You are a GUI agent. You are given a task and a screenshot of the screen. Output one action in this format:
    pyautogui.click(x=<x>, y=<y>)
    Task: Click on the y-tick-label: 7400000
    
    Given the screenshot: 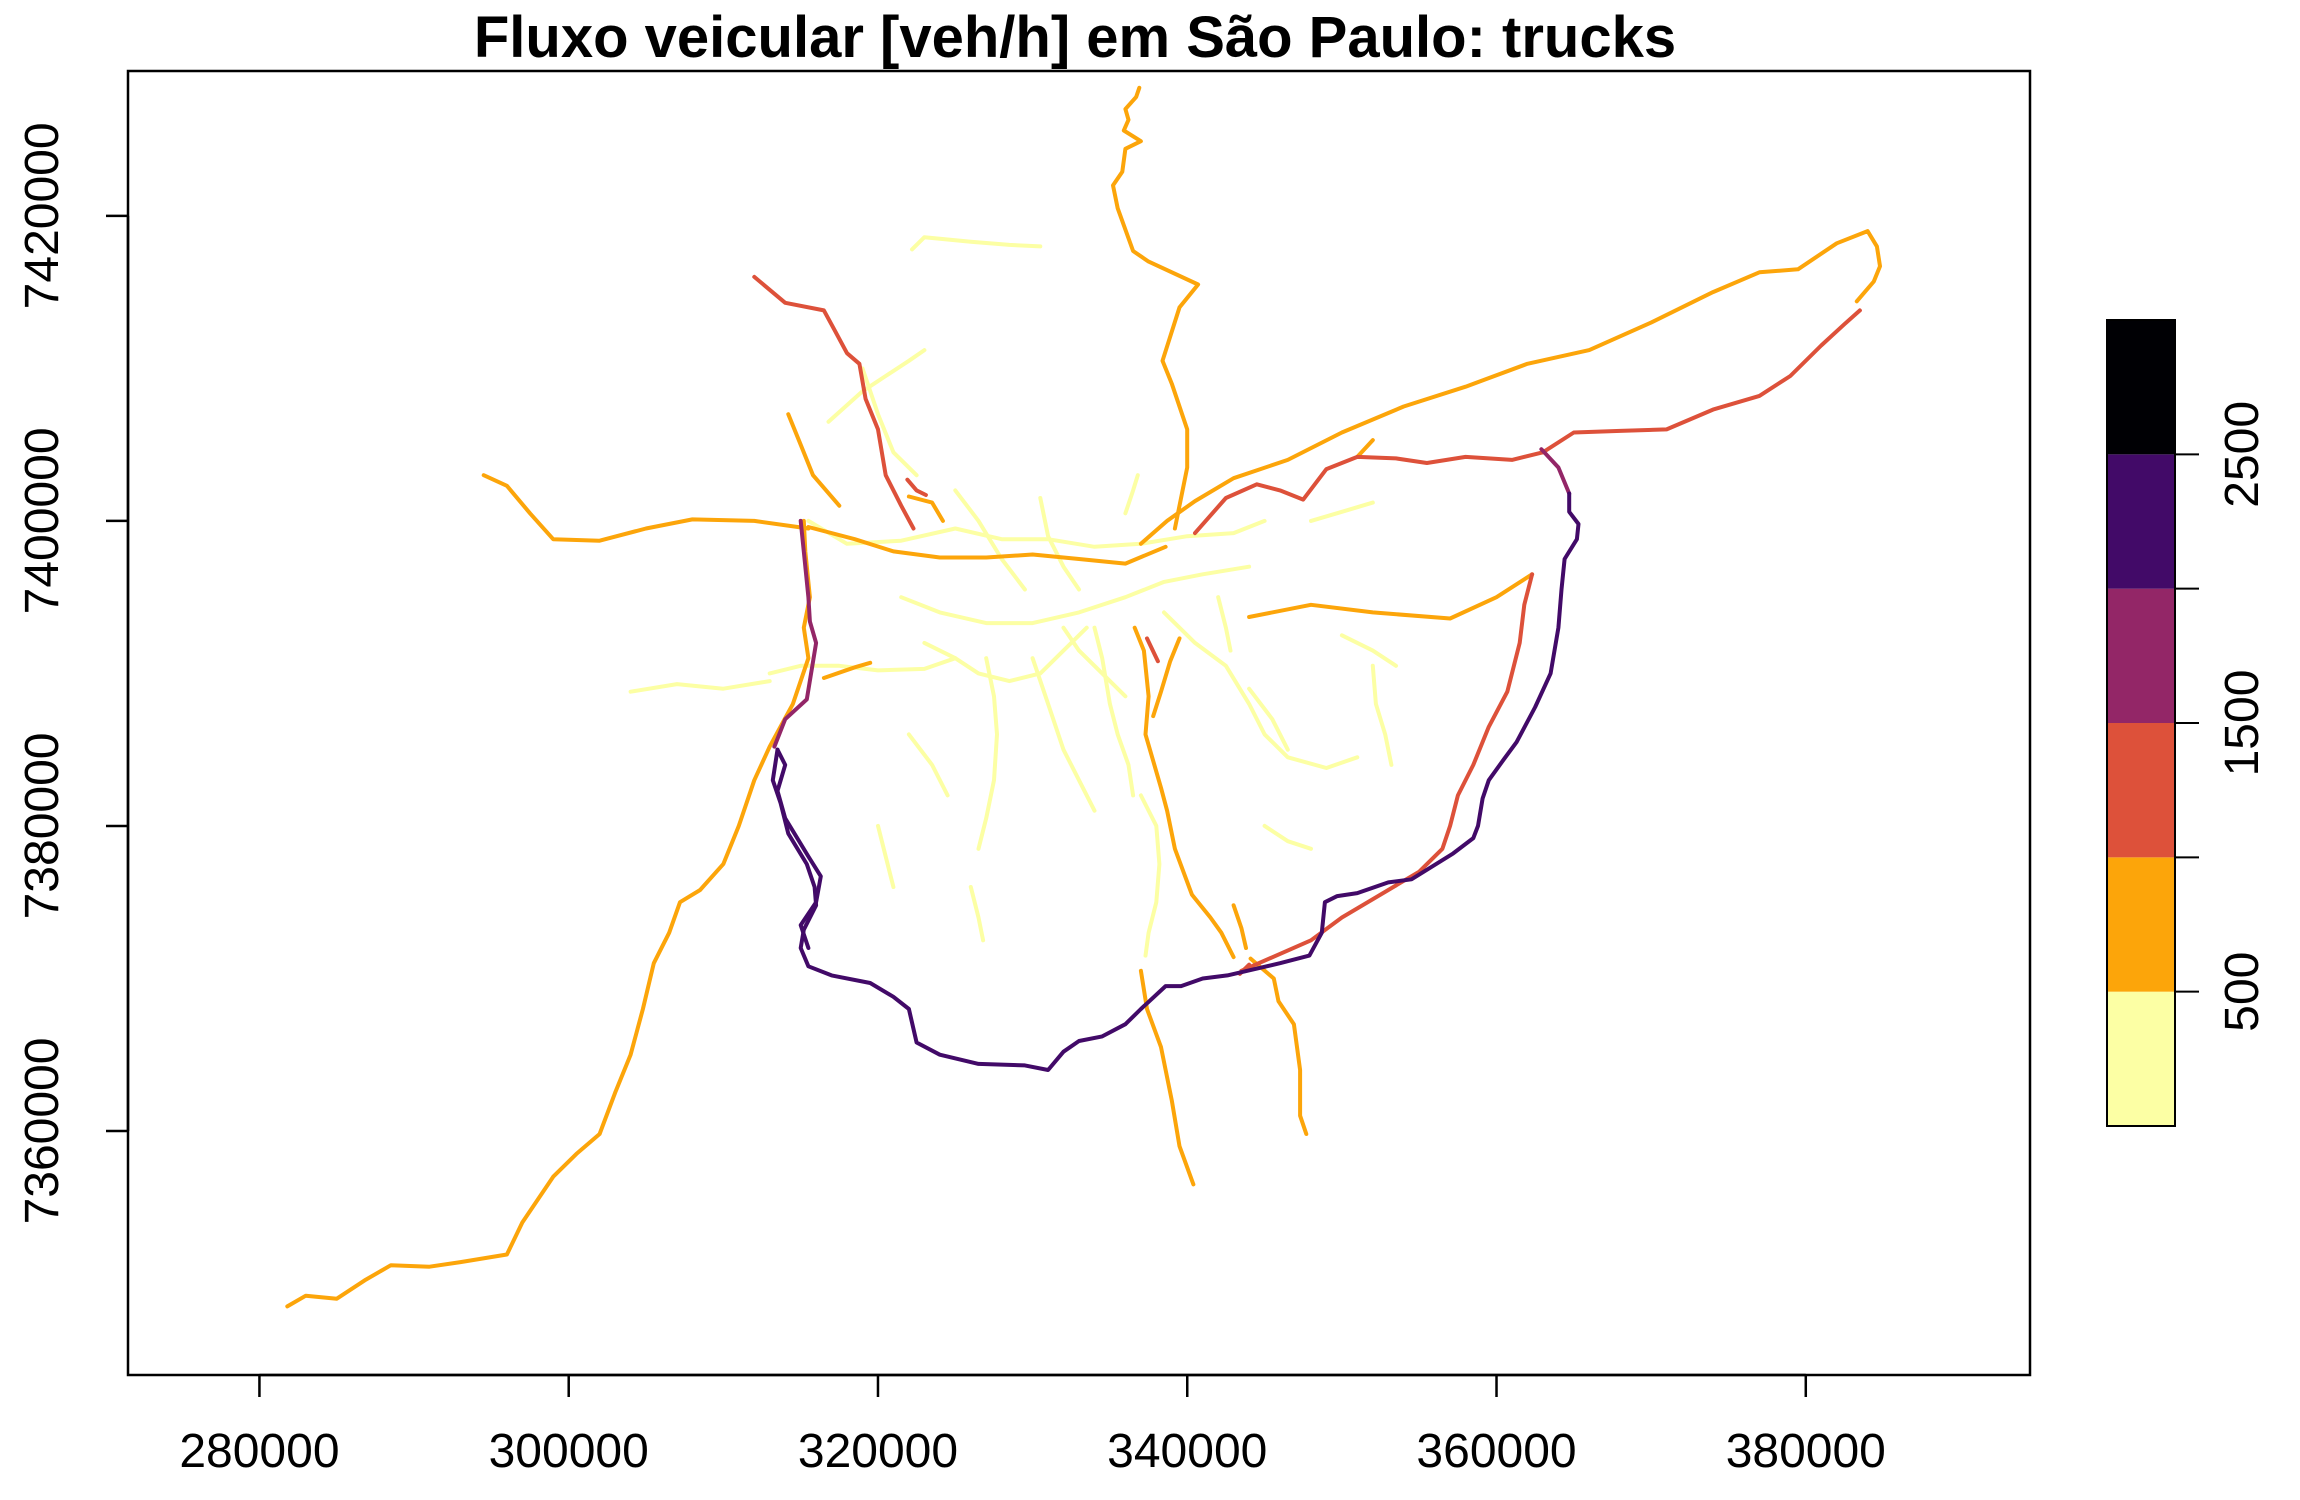 What is the action you would take?
    pyautogui.click(x=42, y=520)
    